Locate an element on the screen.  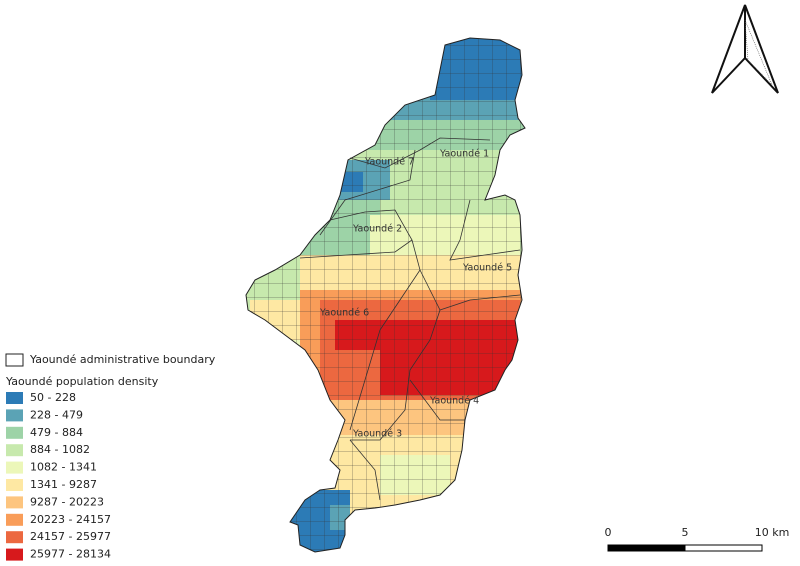
district-label: Yaoundé 1 is located at coordinates (464, 154).